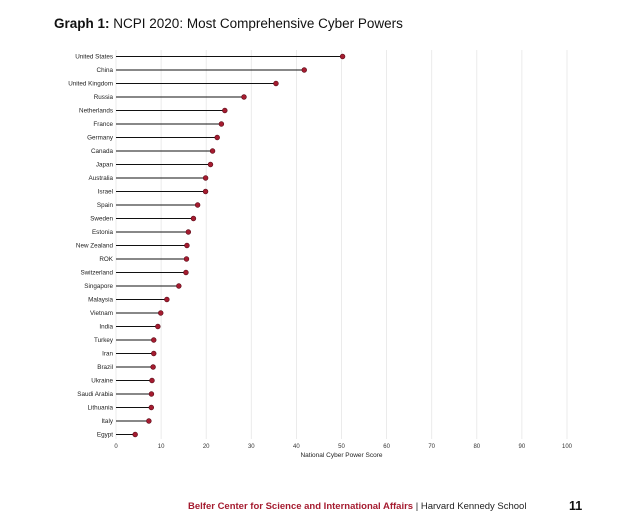 Image resolution: width=640 pixels, height=532 pixels. Describe the element at coordinates (296, 447) in the screenshot. I see `x-tick-label: 40` at that location.